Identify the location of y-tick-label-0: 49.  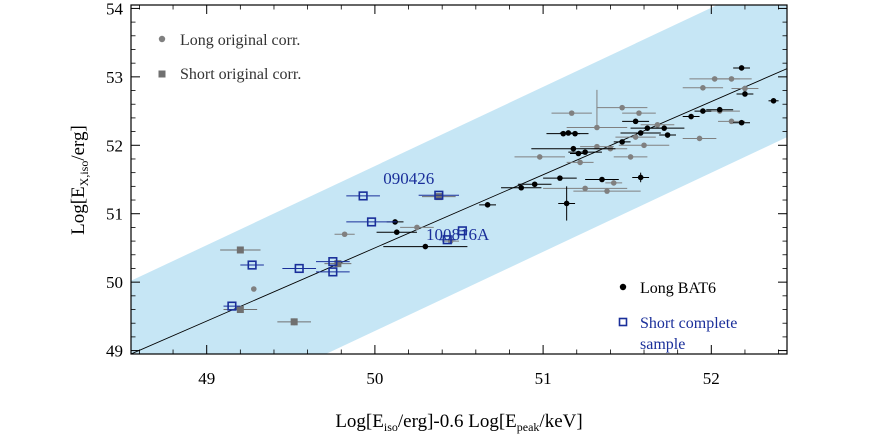
(114, 351).